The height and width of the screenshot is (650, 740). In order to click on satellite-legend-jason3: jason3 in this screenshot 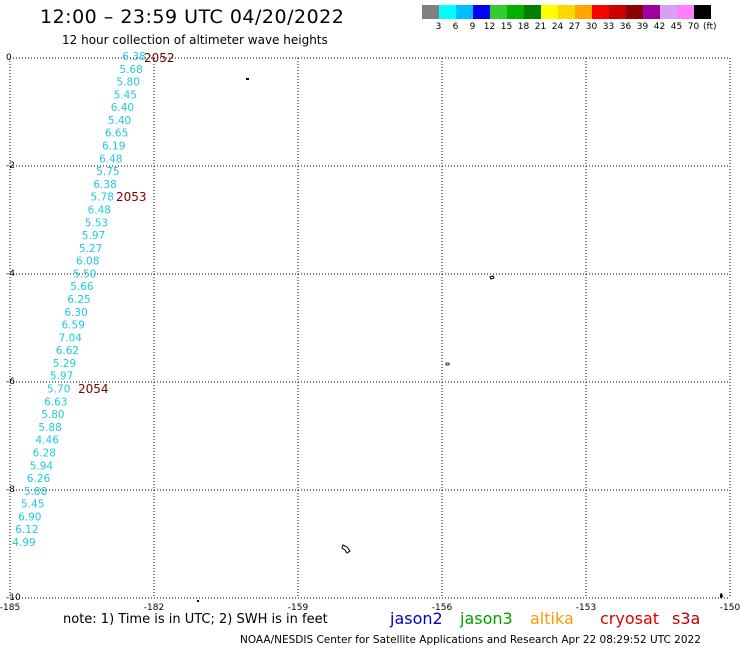, I will do `click(486, 618)`.